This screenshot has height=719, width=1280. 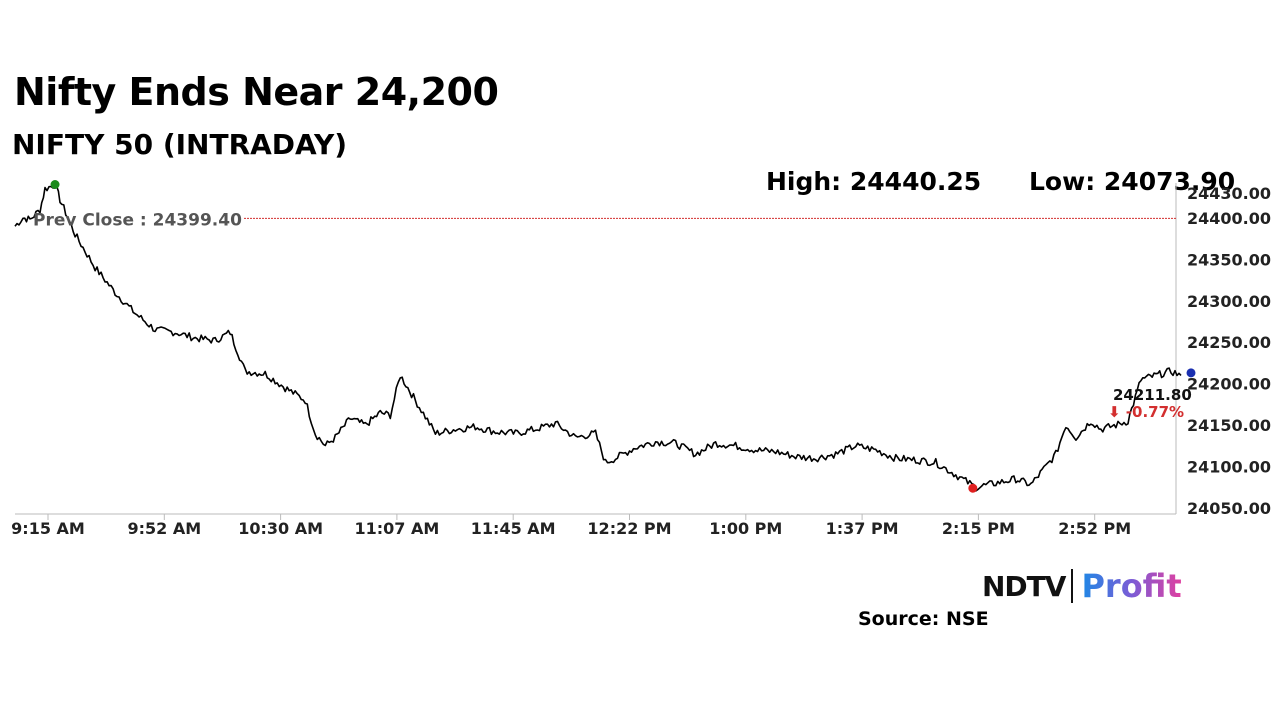 What do you see at coordinates (280, 528) in the screenshot?
I see `x-tick-label: 10:30 AM` at bounding box center [280, 528].